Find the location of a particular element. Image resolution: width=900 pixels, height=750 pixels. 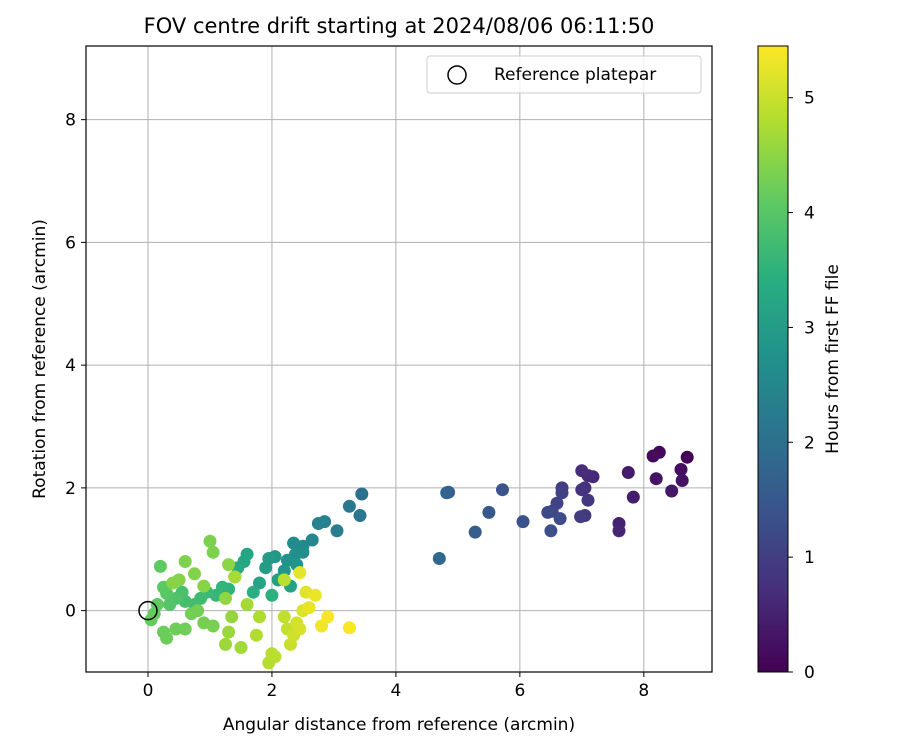

x-axis-ticks: 0 2 4 6 8 is located at coordinates (396, 686).